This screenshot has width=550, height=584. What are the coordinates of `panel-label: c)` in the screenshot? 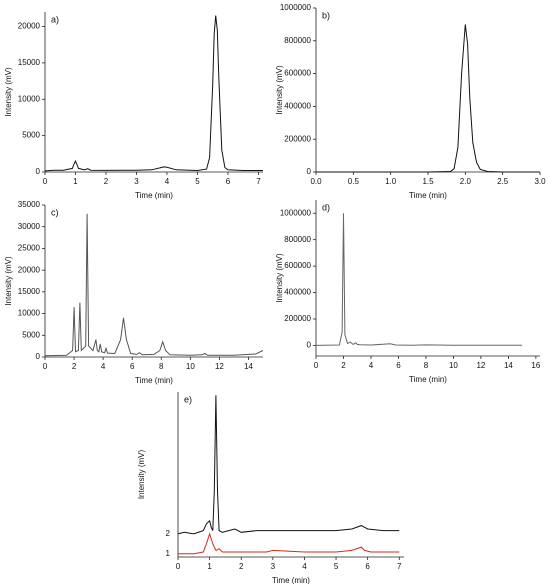 It's located at (55, 212).